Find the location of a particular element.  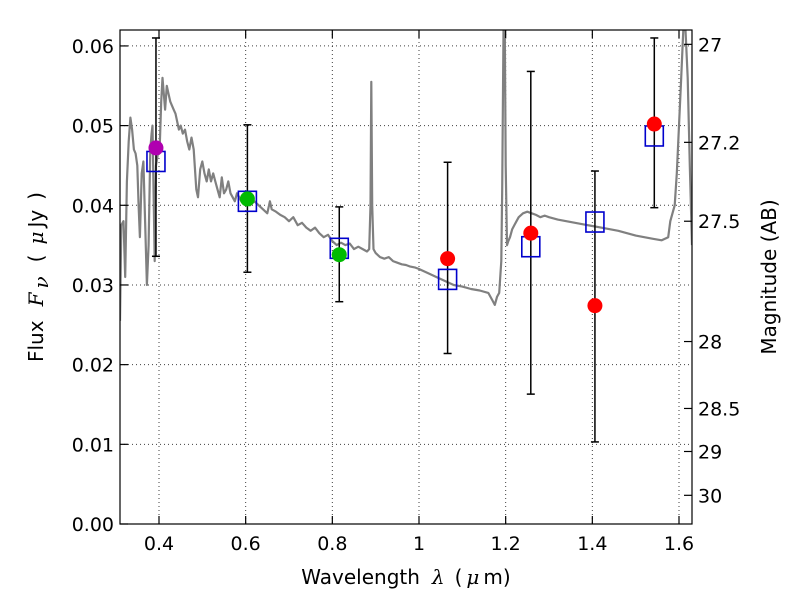

y2-tick-label: 28 is located at coordinates (710, 343).